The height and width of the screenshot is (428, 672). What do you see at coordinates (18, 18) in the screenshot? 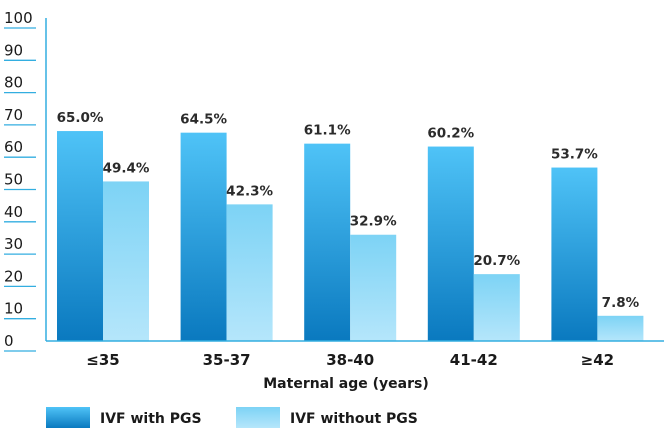
I see `y-tick-label: 100` at bounding box center [18, 18].